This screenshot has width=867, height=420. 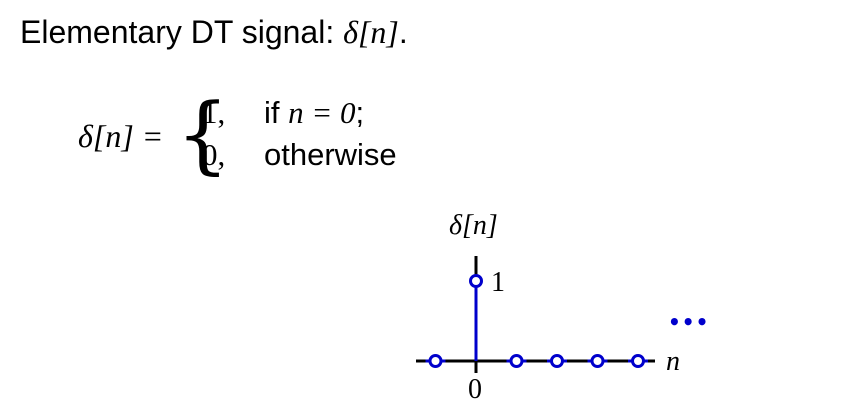 What do you see at coordinates (203, 134) in the screenshot?
I see `cases-brace: {` at bounding box center [203, 134].